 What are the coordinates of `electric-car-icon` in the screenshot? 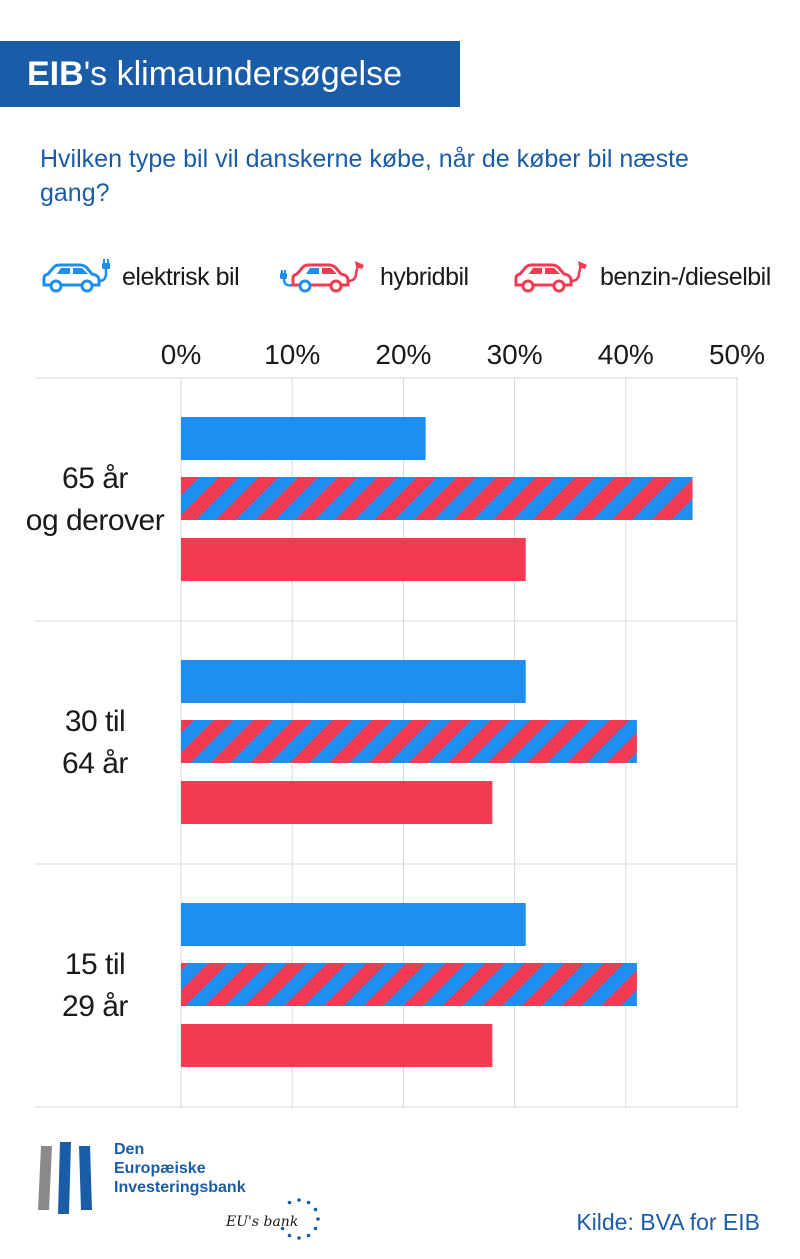 It's located at (76, 276).